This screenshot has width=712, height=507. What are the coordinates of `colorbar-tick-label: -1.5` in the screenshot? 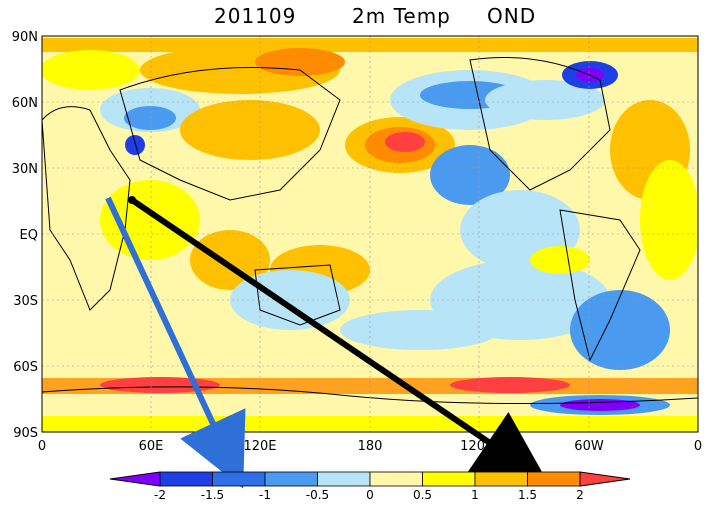 It's located at (212, 495).